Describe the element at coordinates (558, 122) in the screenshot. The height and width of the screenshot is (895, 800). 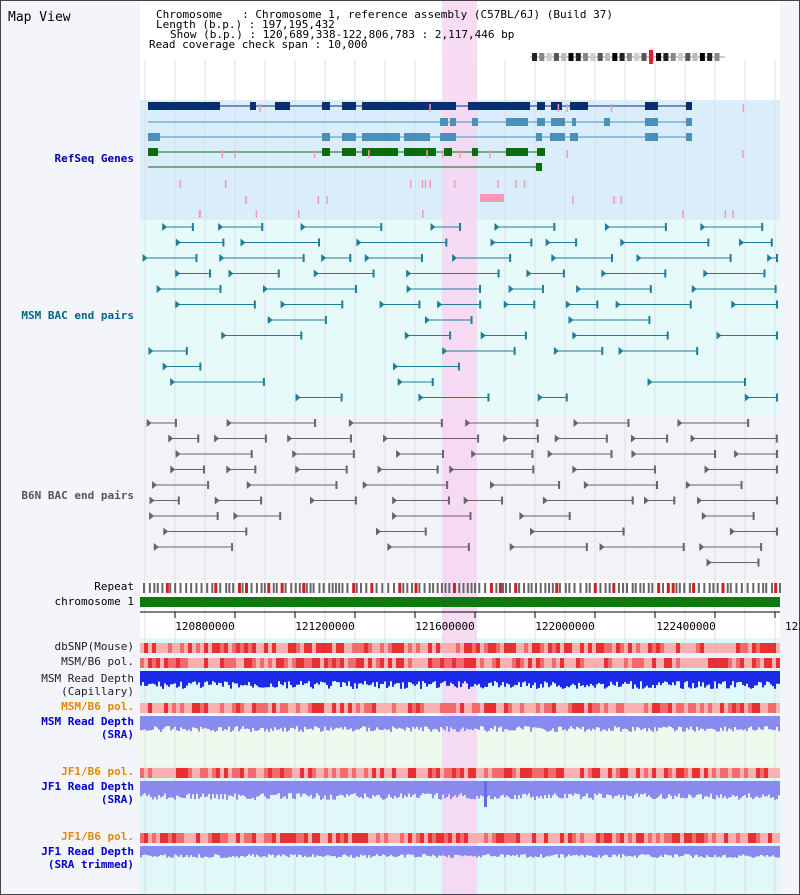
I see `gene-exon` at that location.